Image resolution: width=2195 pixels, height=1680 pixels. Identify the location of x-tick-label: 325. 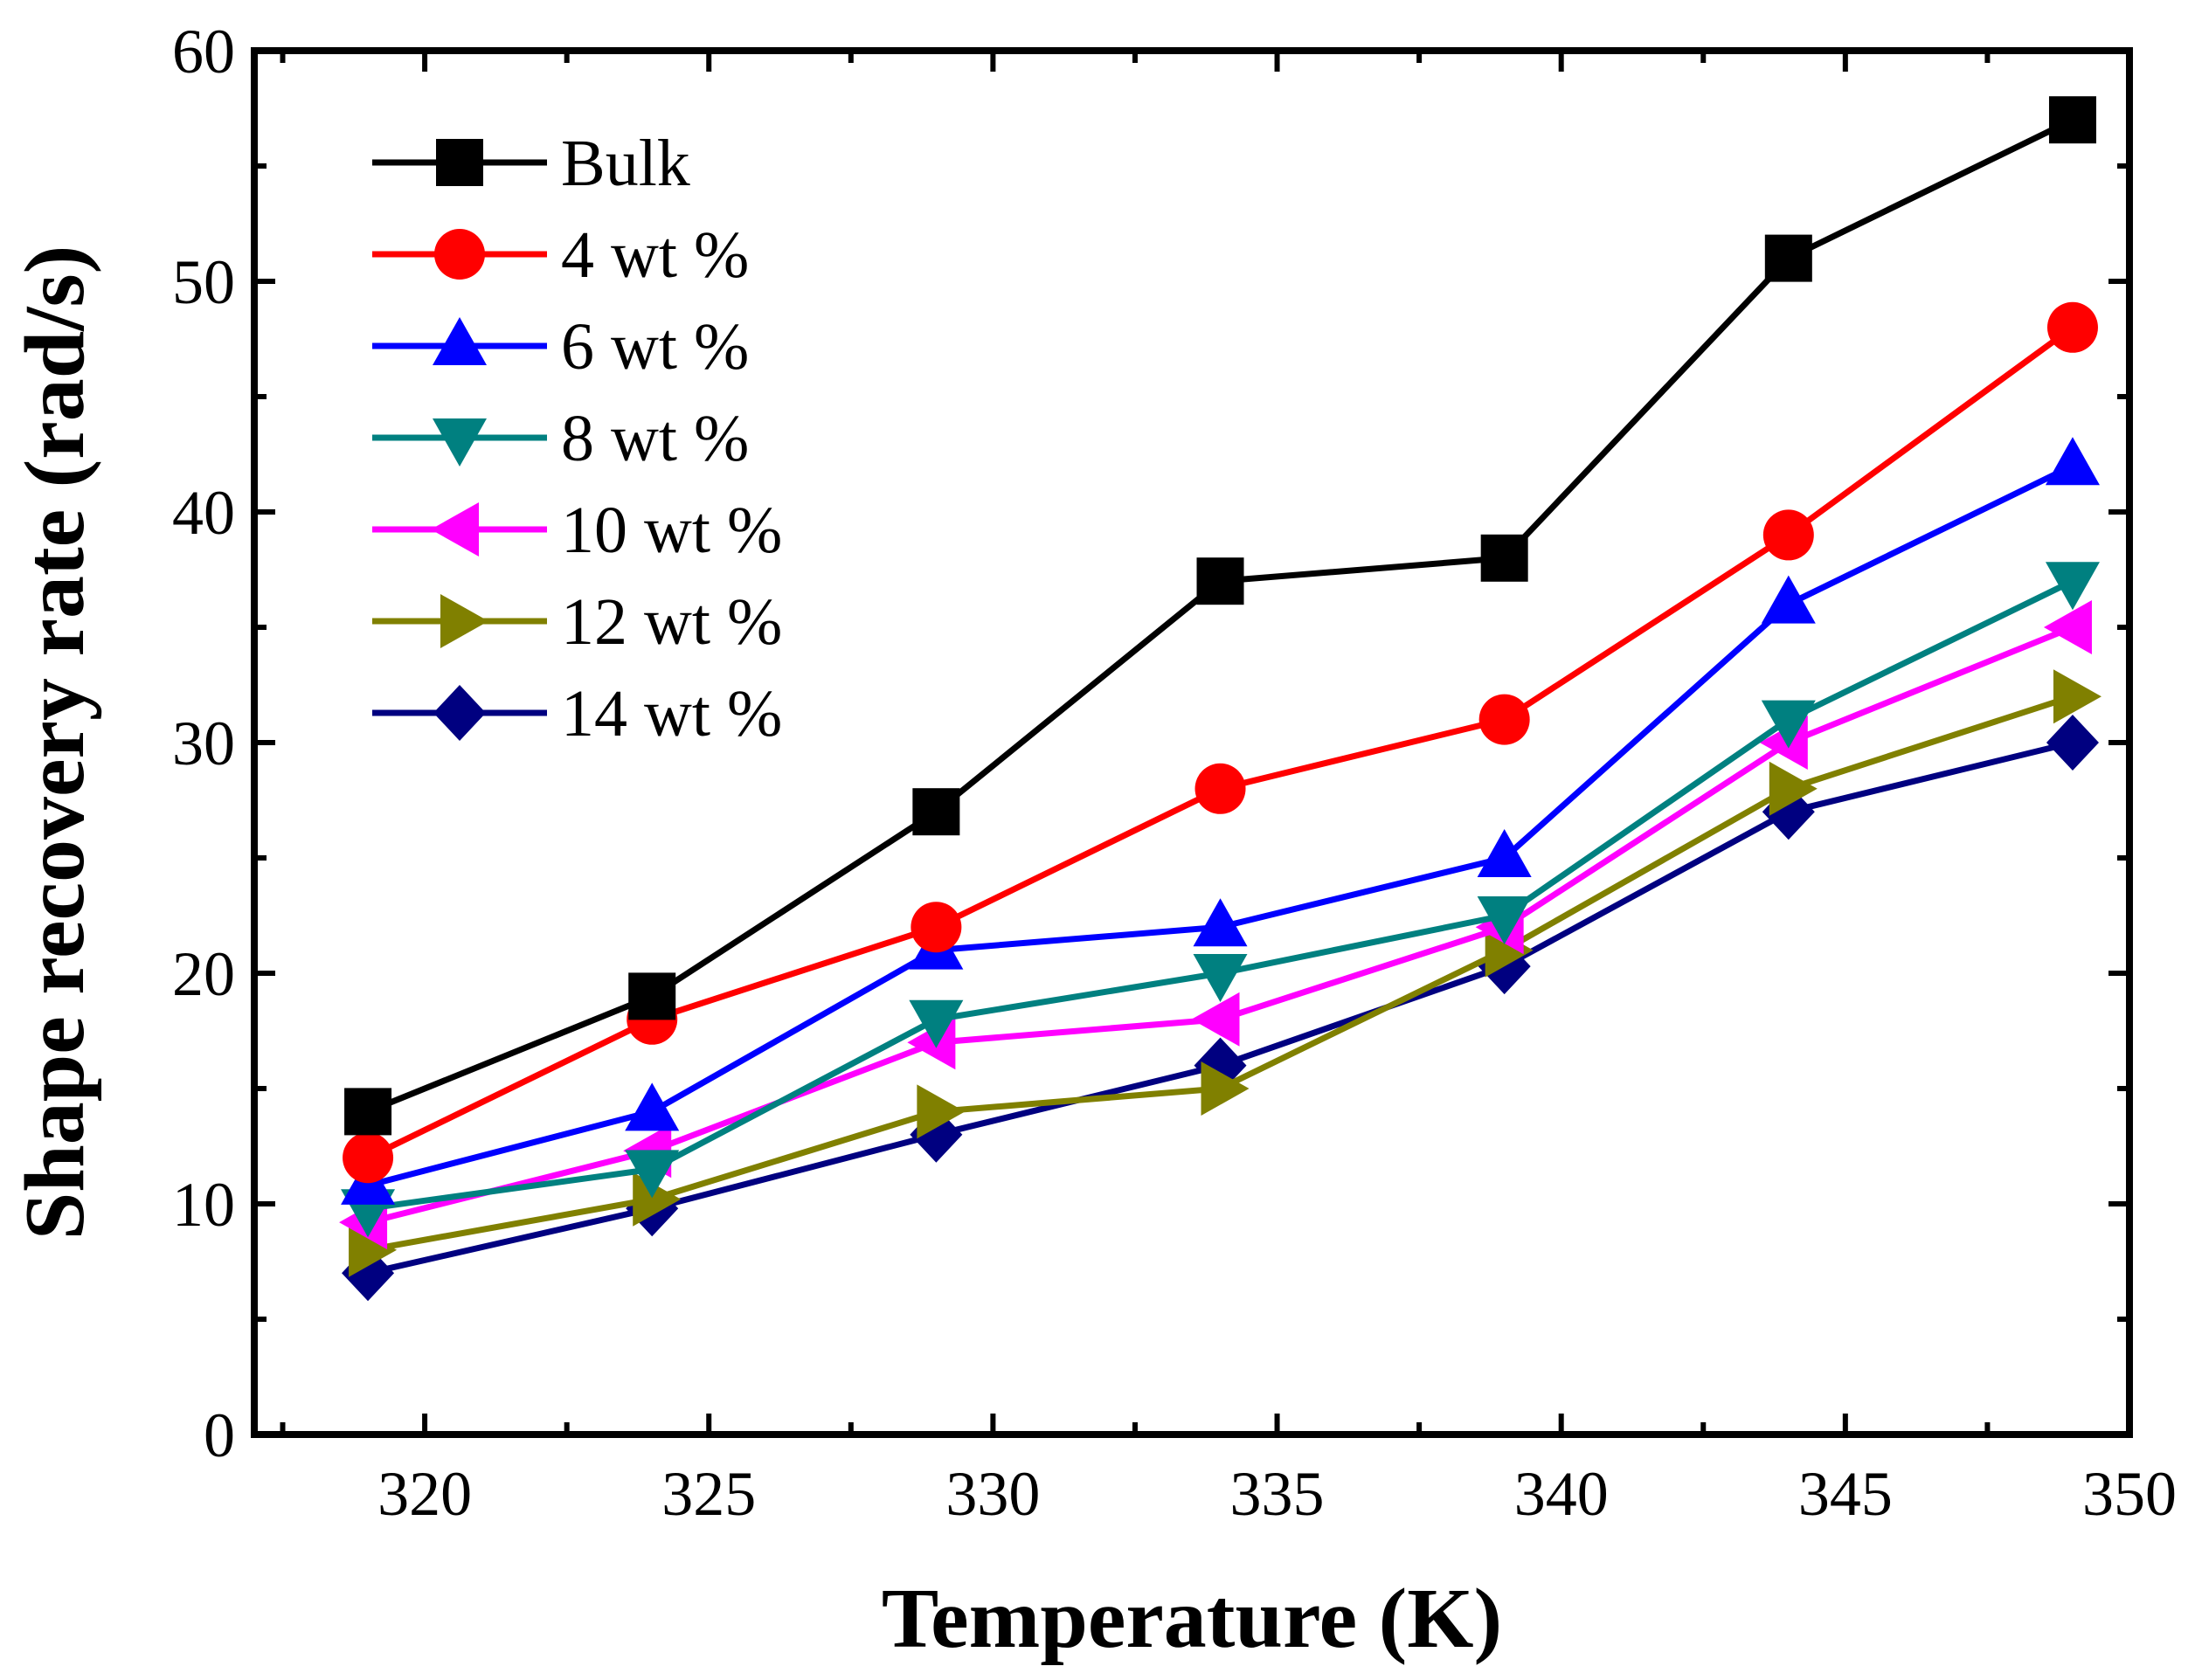
(708, 1494).